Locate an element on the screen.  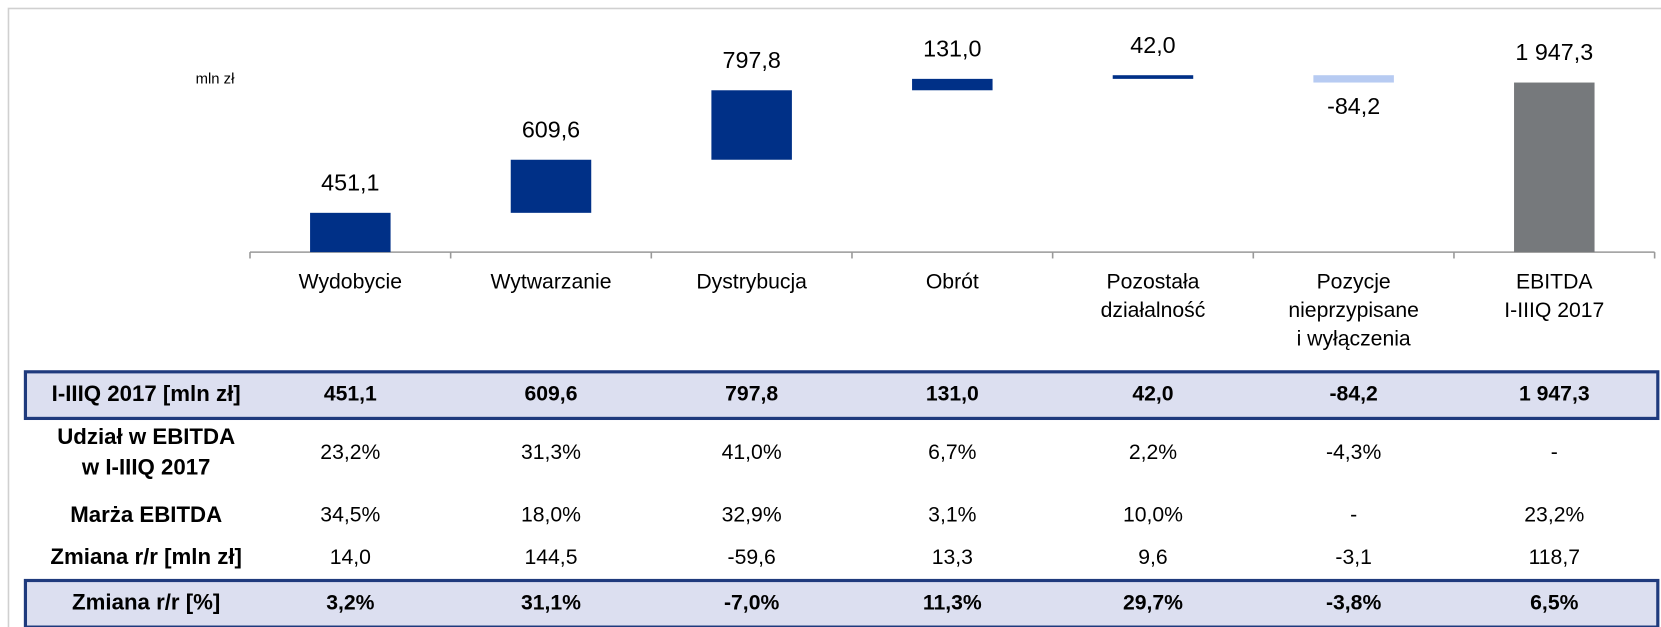
table-cell: 13,3 is located at coordinates (952, 557).